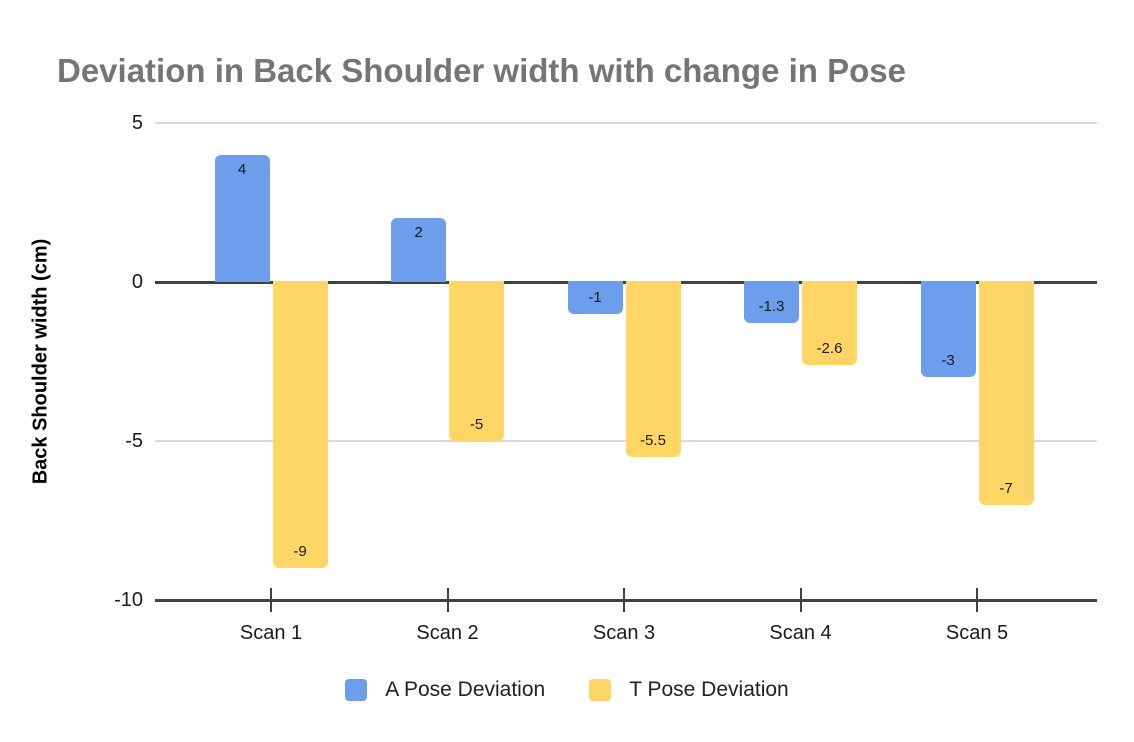 The width and height of the screenshot is (1134, 742). I want to click on y-tick-label-5: 5, so click(137, 123).